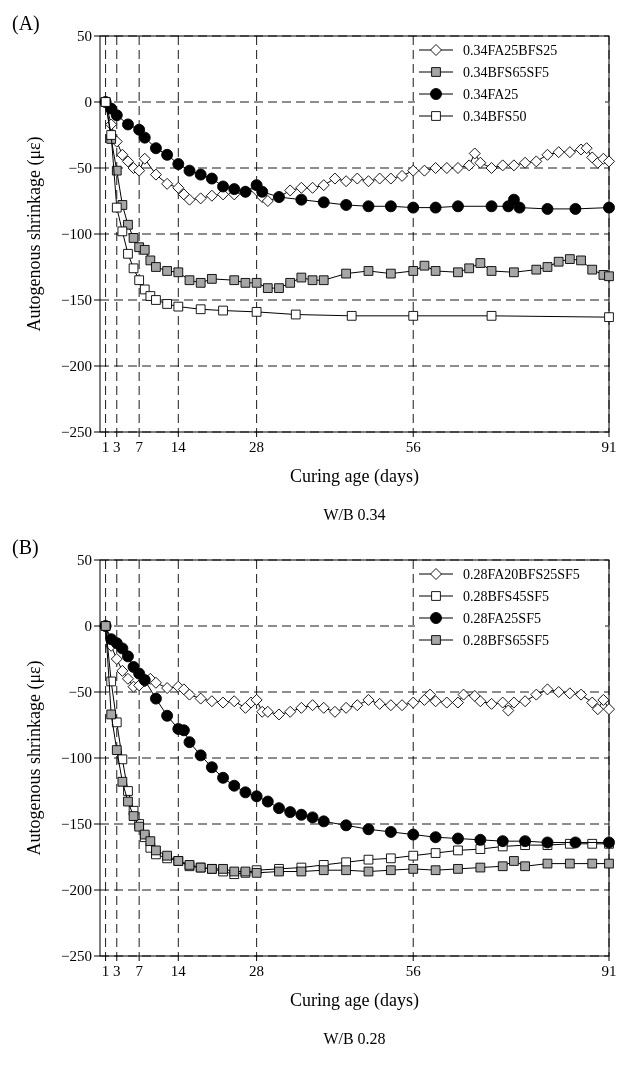 The height and width of the screenshot is (1065, 631). I want to click on legend-label: 0.28BFS65SF5, so click(506, 640).